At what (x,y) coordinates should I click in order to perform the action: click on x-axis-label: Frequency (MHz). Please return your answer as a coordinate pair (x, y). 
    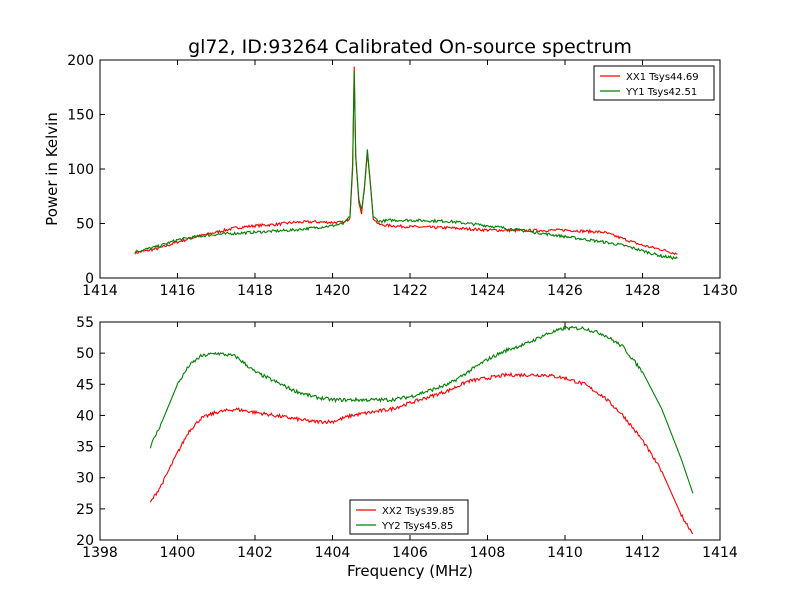
    Looking at the image, I should click on (410, 571).